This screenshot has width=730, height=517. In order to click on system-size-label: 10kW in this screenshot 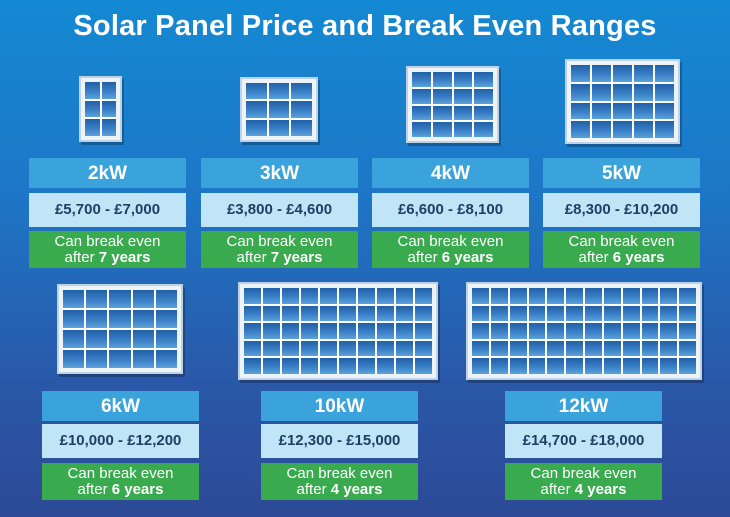, I will do `click(339, 406)`.